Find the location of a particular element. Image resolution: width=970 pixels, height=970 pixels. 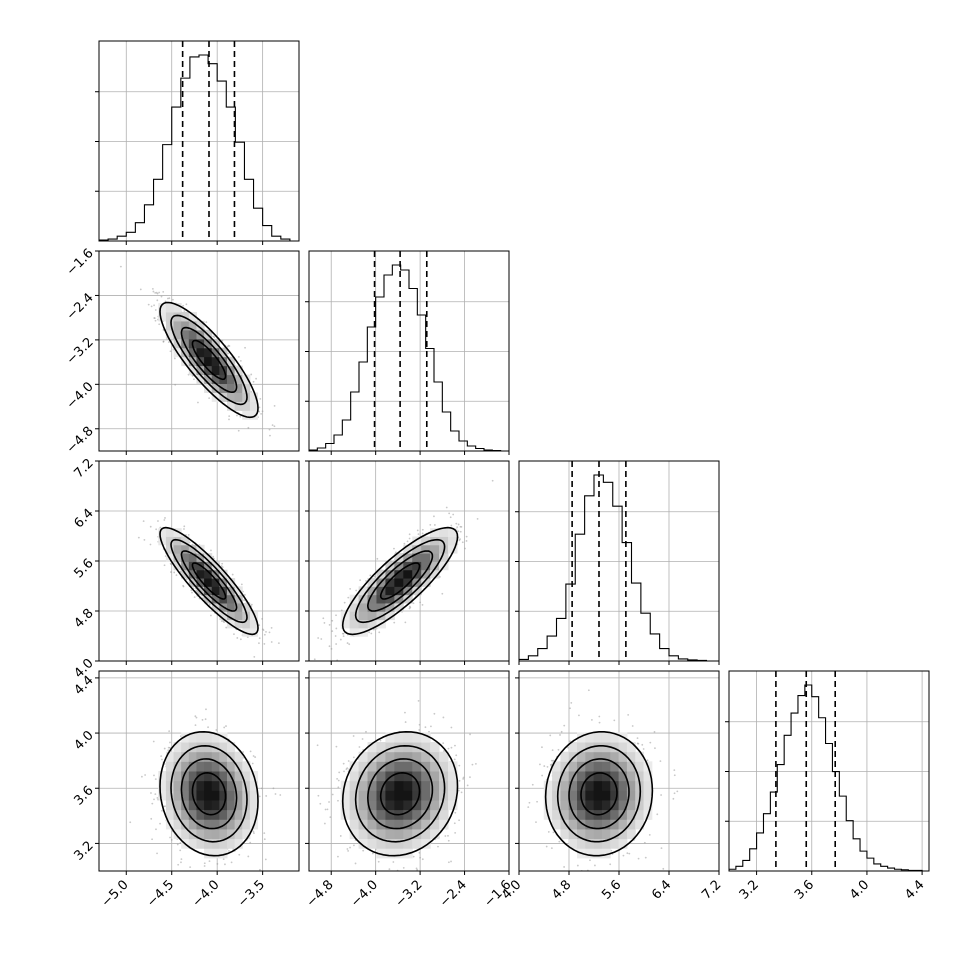

density-contours is located at coordinates (209, 581).